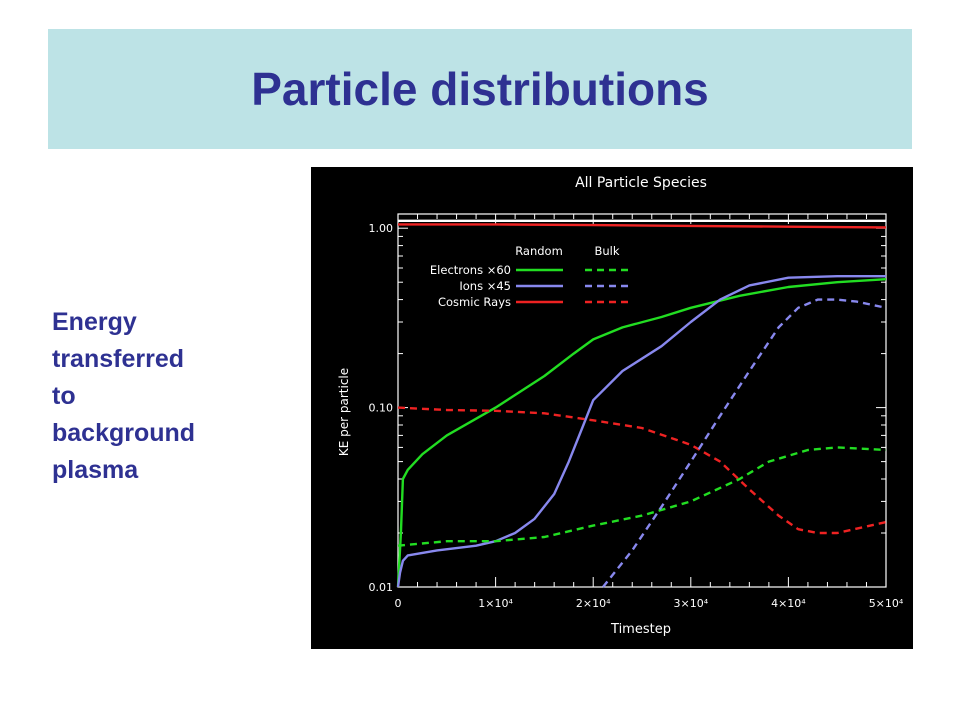 The height and width of the screenshot is (720, 960). What do you see at coordinates (539, 251) in the screenshot?
I see `legend-column-header: Random` at bounding box center [539, 251].